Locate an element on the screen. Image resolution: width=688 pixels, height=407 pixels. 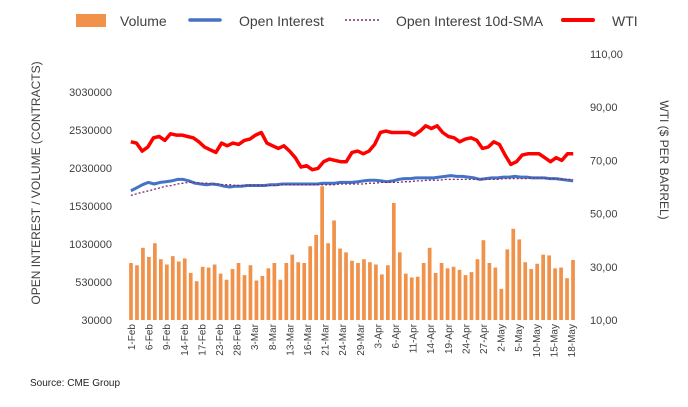
y-right-tick-label: 30,00 is located at coordinates (604, 268).